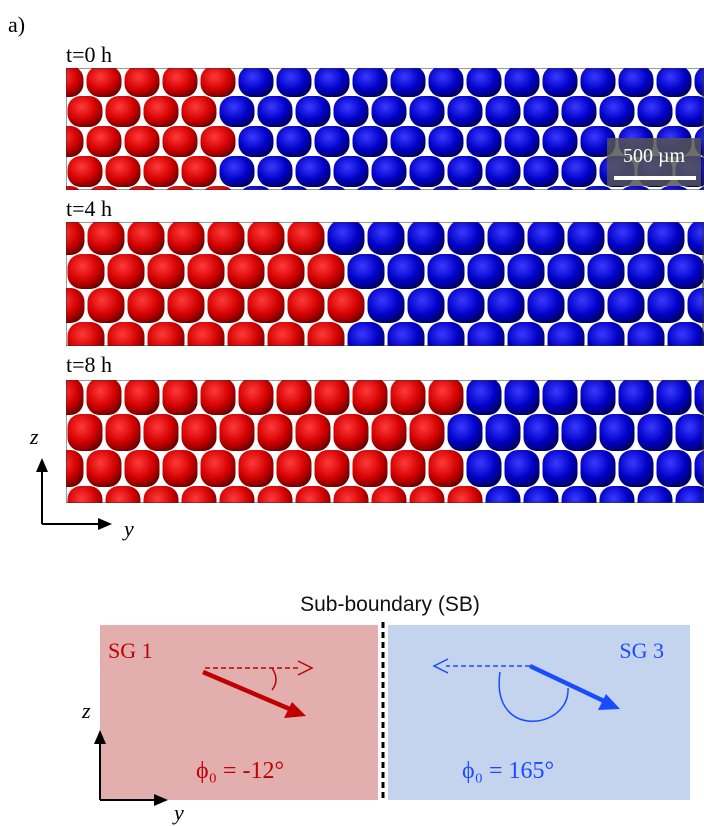 The image size is (704, 826). I want to click on axis-label: y, so click(178, 812).